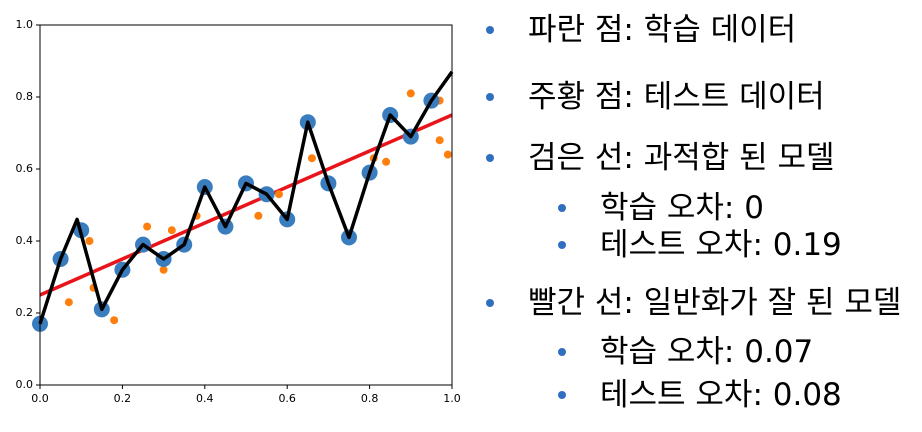 The width and height of the screenshot is (922, 432). What do you see at coordinates (25, 168) in the screenshot?
I see `y-tick-label: 0.6` at bounding box center [25, 168].